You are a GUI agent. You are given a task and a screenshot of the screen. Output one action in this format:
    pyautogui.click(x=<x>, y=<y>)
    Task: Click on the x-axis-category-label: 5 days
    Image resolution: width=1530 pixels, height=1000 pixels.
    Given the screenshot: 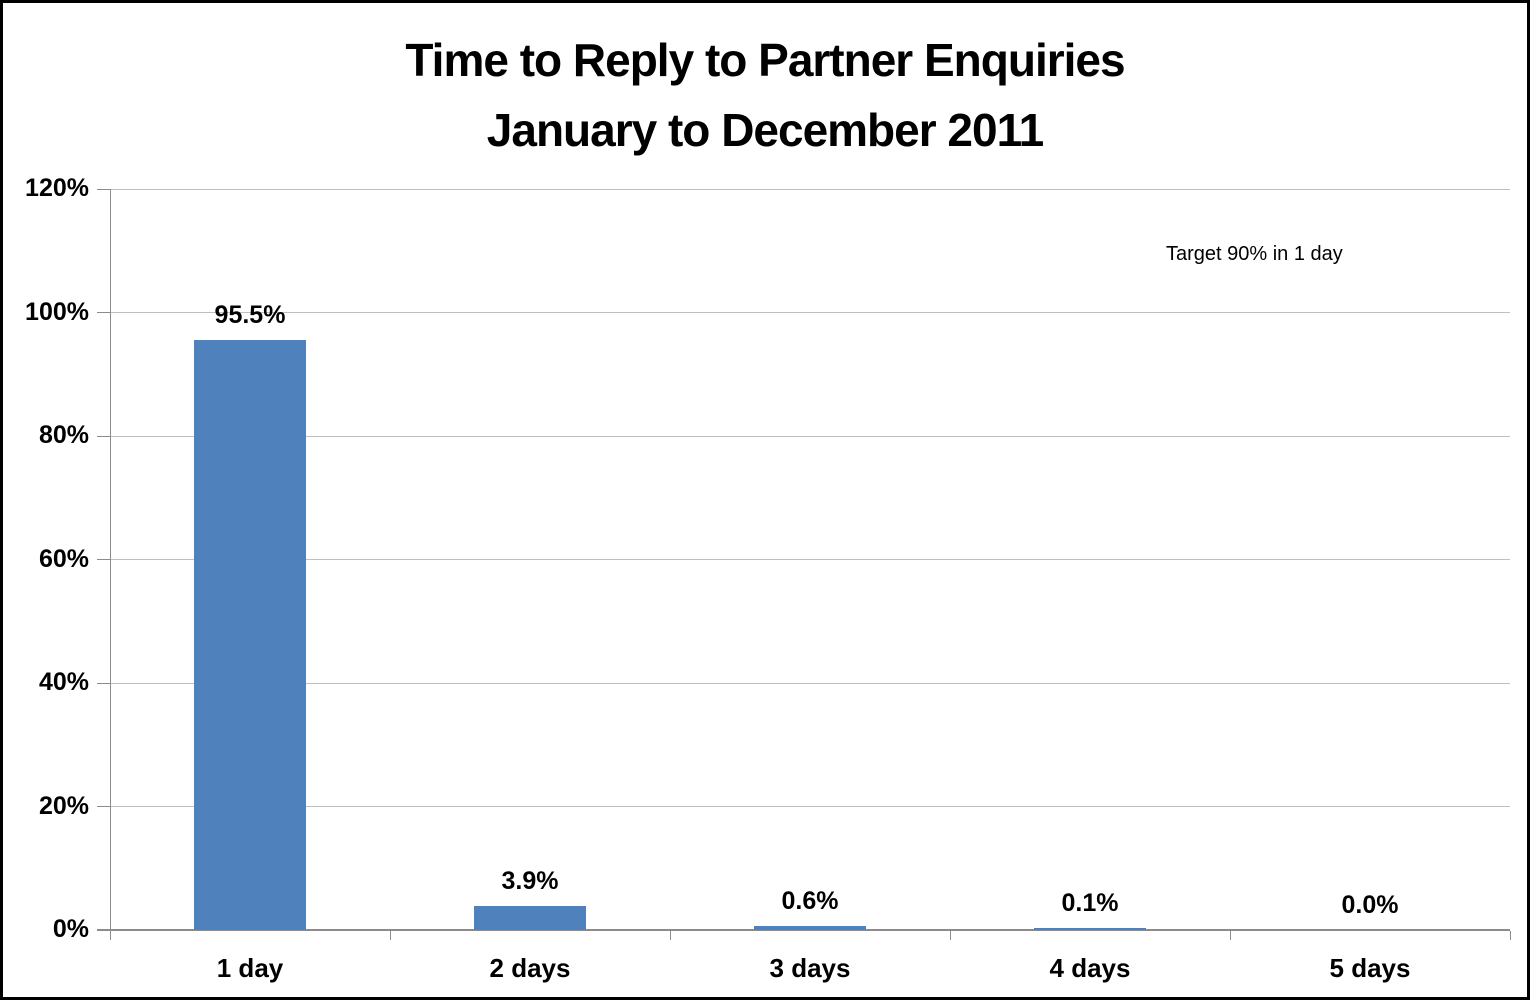 What is the action you would take?
    pyautogui.click(x=1370, y=968)
    